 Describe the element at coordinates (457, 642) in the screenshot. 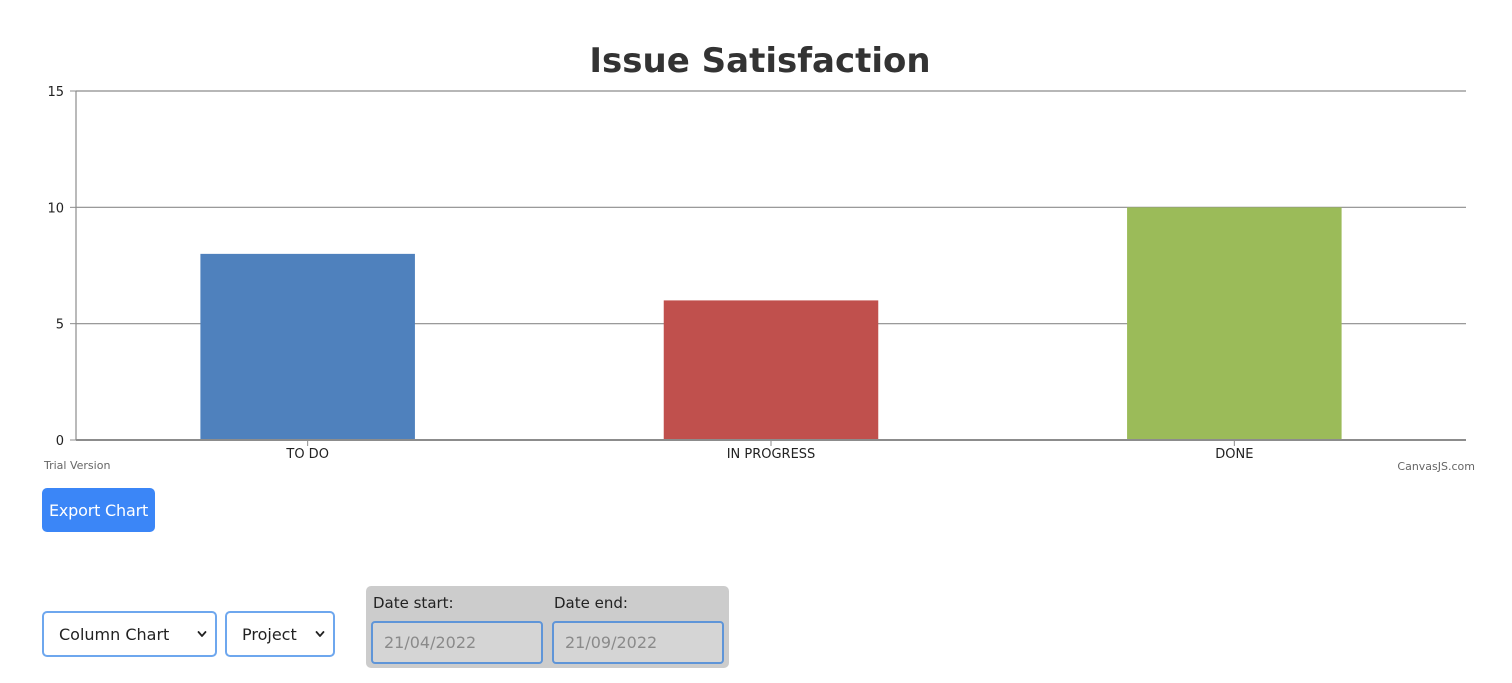

I see `date-start-input` at that location.